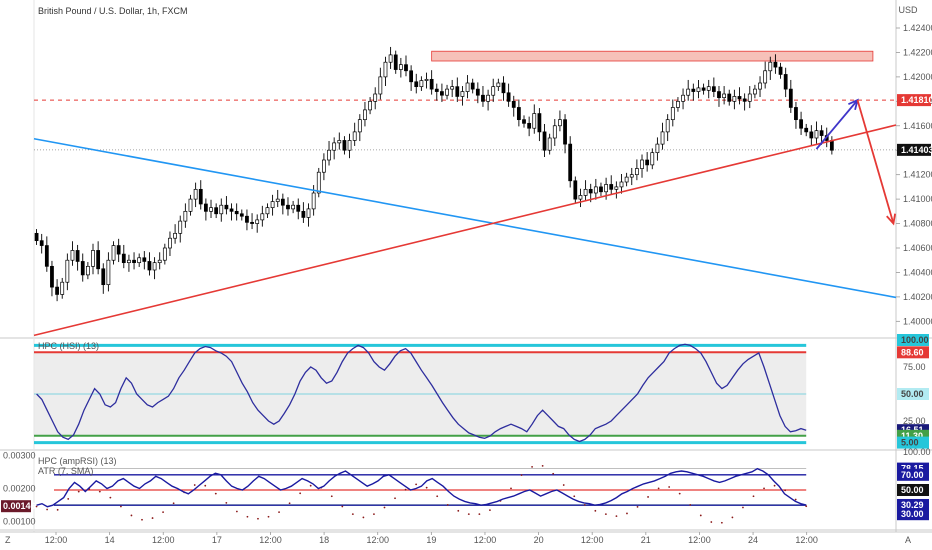 The image size is (932, 550). What do you see at coordinates (18, 488) in the screenshot?
I see `atr-axis: 0.00300 0.00200 0.00146 0.00100` at bounding box center [18, 488].